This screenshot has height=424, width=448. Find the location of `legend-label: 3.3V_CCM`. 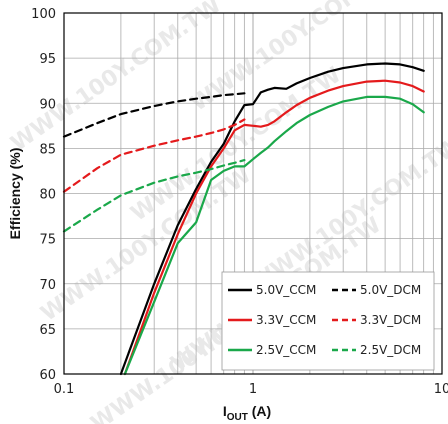

legend-label: 3.3V_CCM is located at coordinates (286, 320).